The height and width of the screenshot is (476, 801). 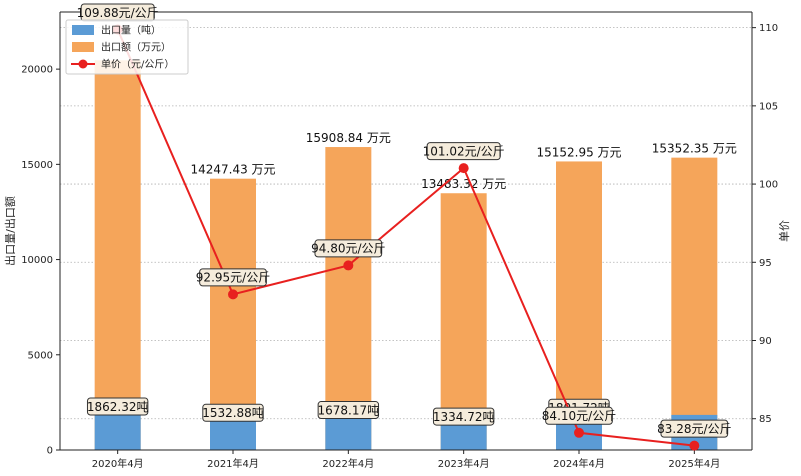 I want to click on legend-marker, so click(x=83, y=64).